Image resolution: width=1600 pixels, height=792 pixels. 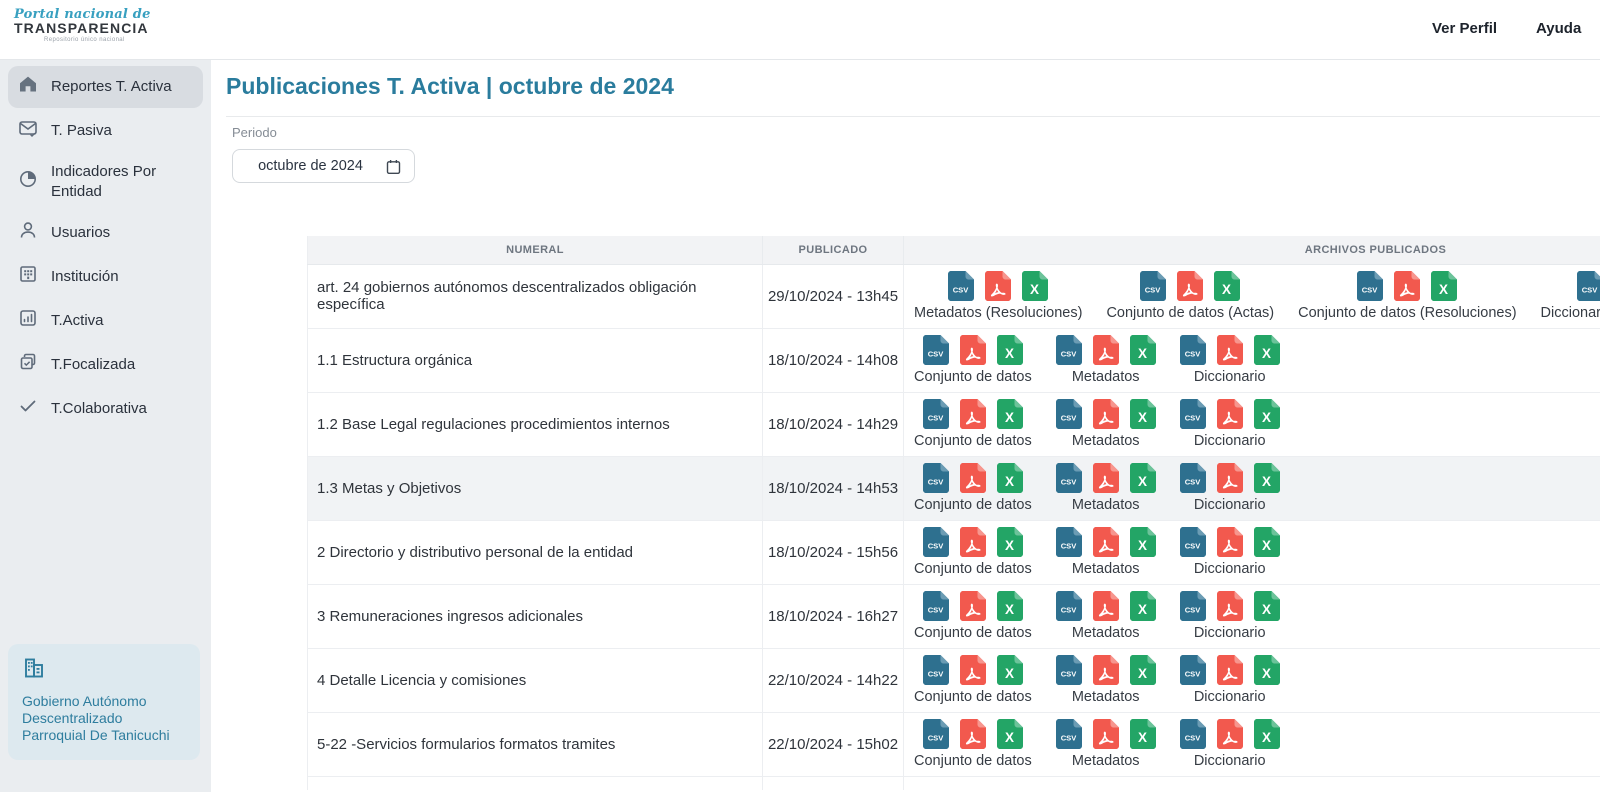 I want to click on archivos-cell-groups: CSV X Conjunto de datos CSV X Metadatos, so click(x=1257, y=680).